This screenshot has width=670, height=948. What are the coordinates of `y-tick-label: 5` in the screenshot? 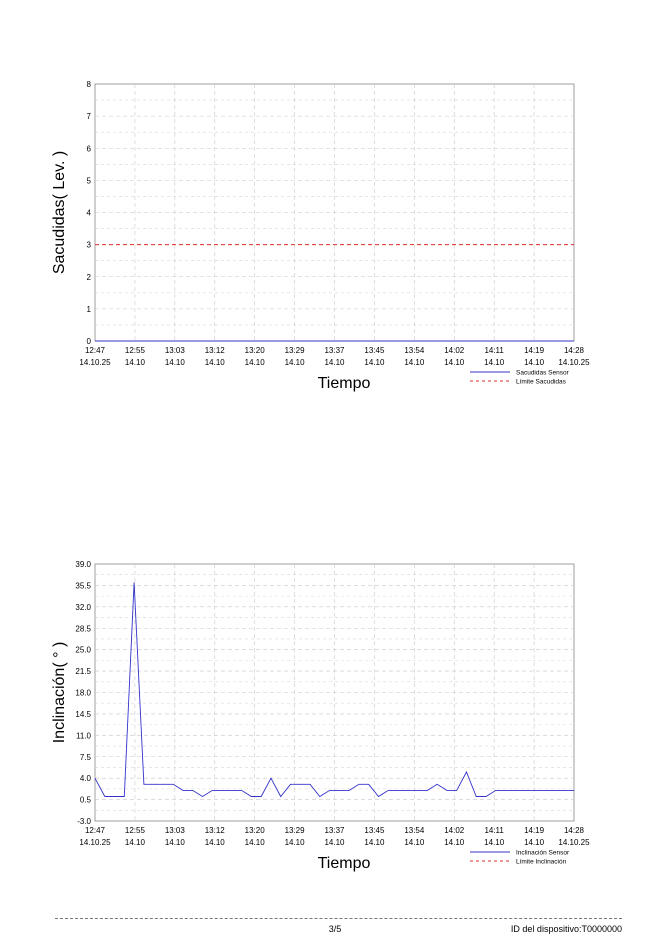 It's located at (89, 180).